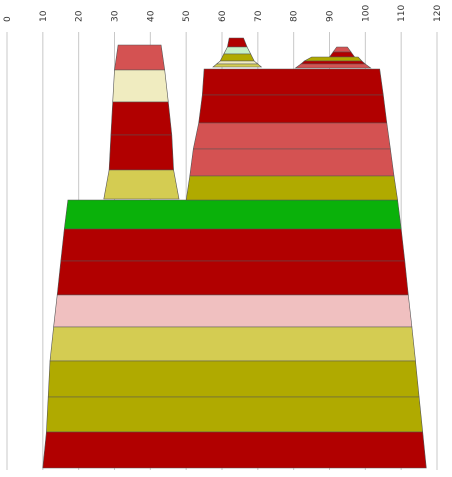 The height and width of the screenshot is (477, 452). What do you see at coordinates (366, 13) in the screenshot?
I see `x-tick-label-100: 100` at bounding box center [366, 13].